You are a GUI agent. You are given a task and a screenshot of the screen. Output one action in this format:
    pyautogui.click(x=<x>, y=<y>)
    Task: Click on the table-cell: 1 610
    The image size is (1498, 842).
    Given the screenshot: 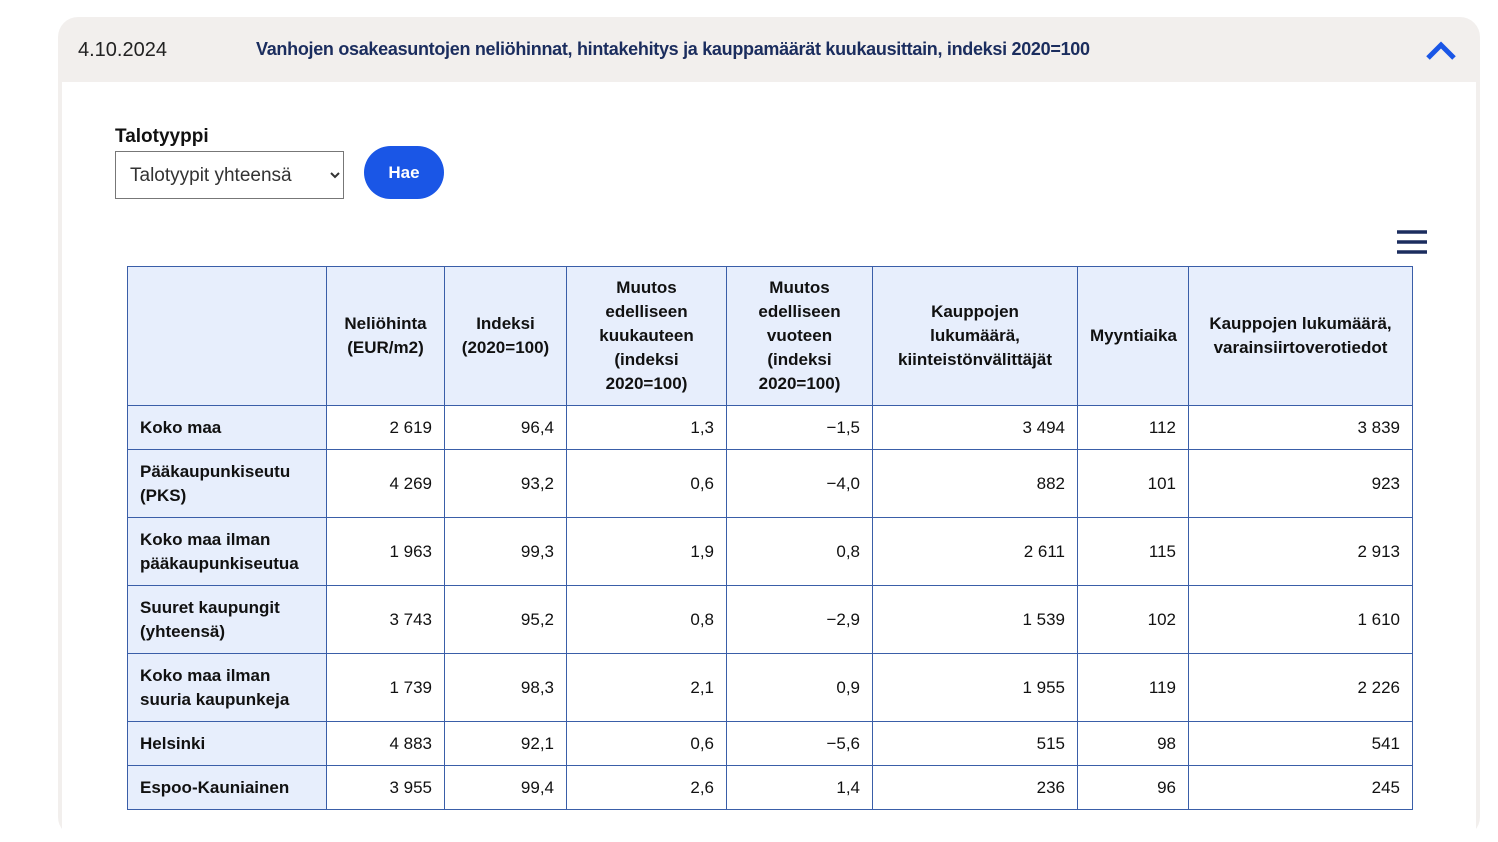 What is the action you would take?
    pyautogui.click(x=1300, y=619)
    